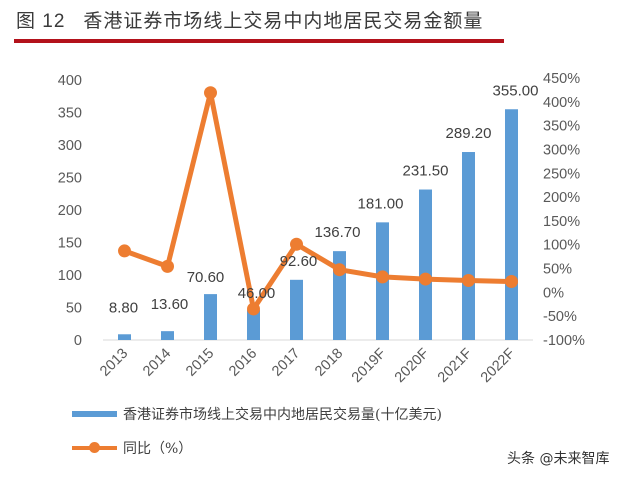 This screenshot has height=479, width=640. I want to click on bar-data-label: 289.20, so click(469, 133).